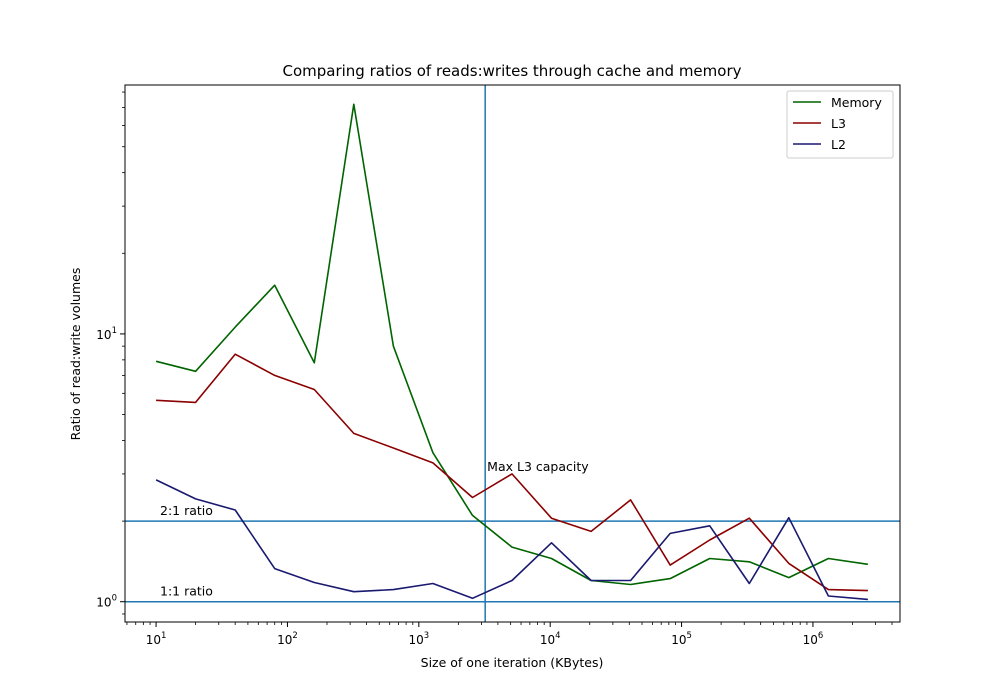  Describe the element at coordinates (75, 354) in the screenshot. I see `y-axis-label: Ratio of read:write volumes` at that location.